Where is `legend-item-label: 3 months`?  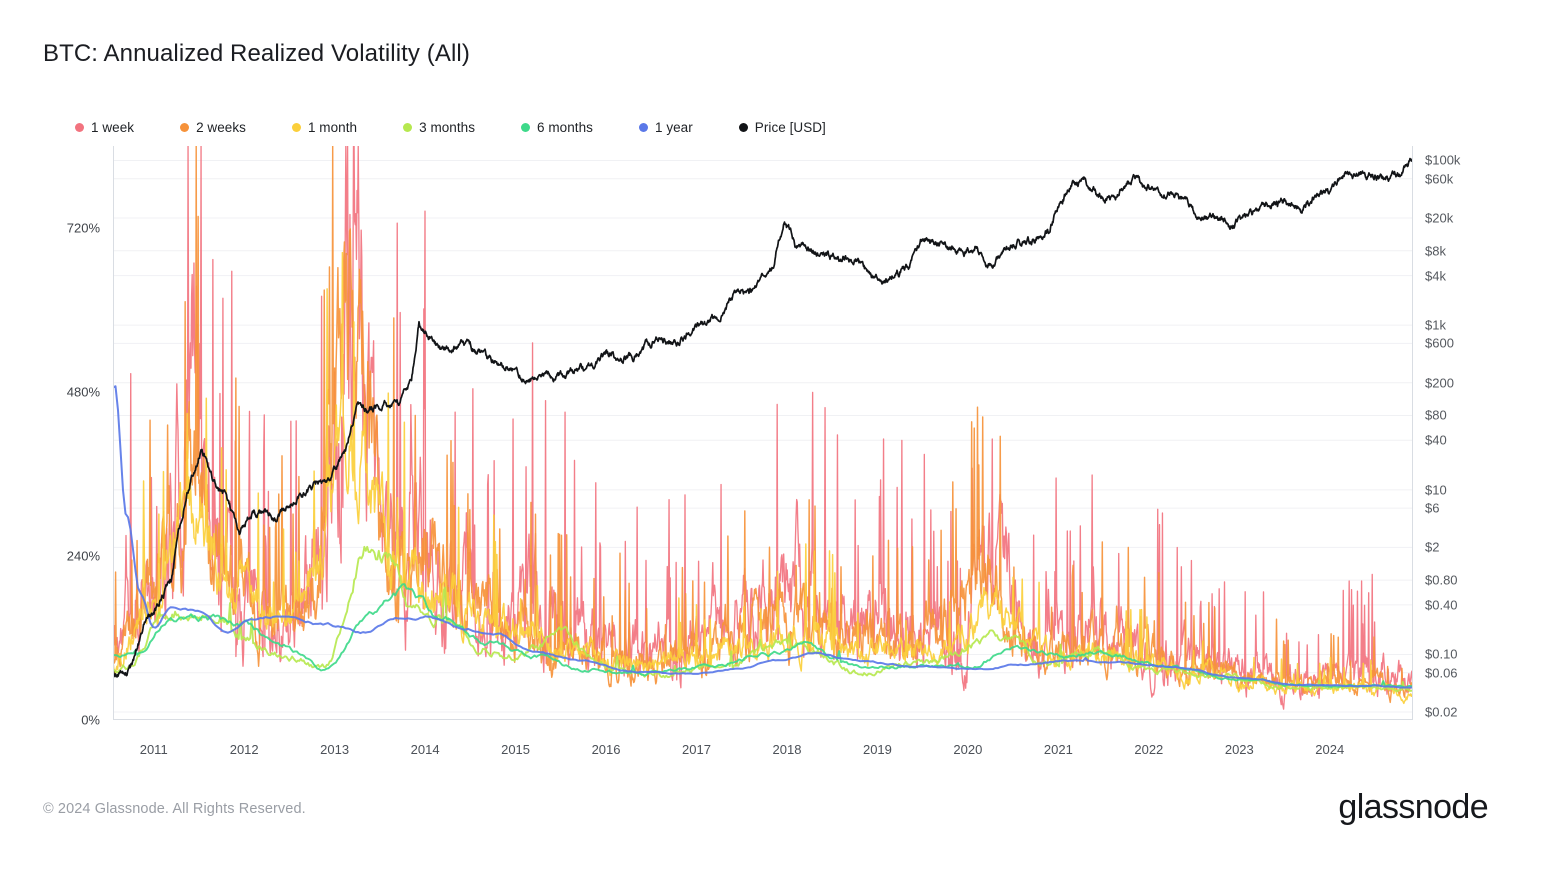
legend-item-label: 3 months is located at coordinates (447, 127).